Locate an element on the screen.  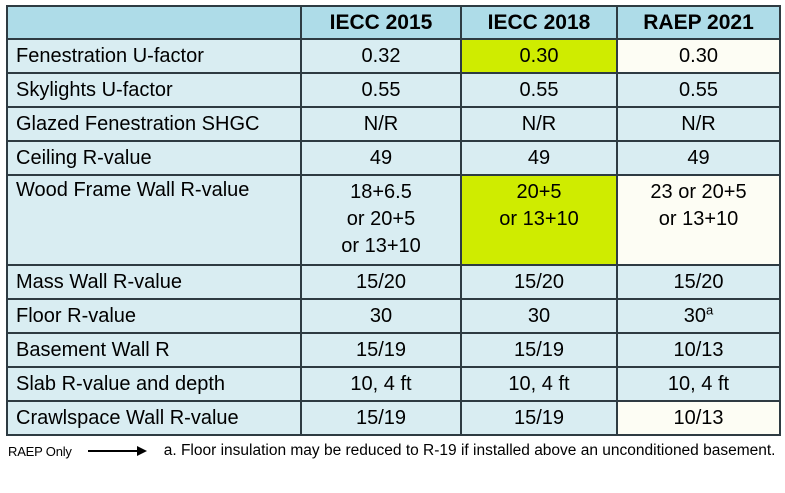
value-cell-with-footnote: 30a is located at coordinates (698, 316).